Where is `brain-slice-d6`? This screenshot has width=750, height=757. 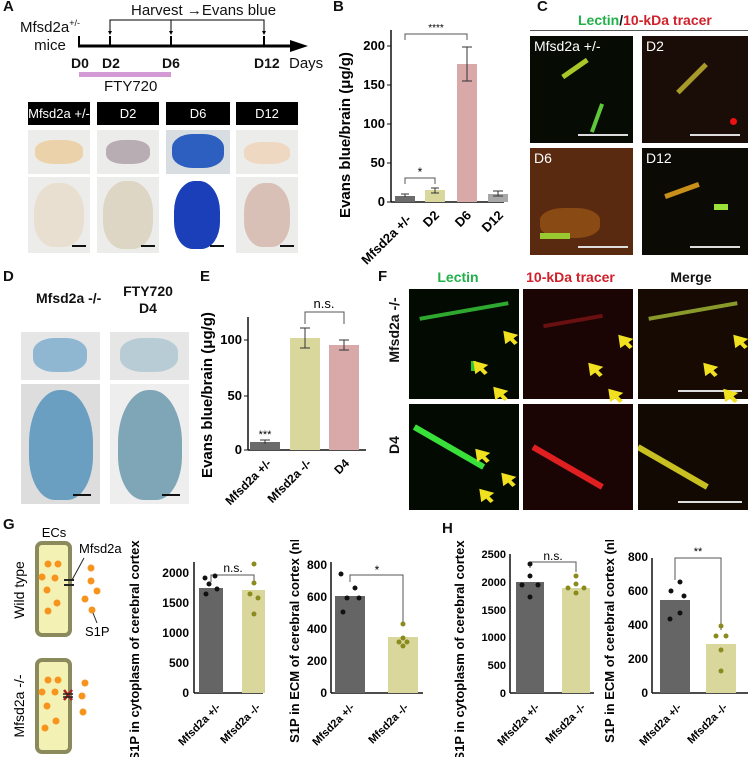
brain-slice-d6 is located at coordinates (198, 152).